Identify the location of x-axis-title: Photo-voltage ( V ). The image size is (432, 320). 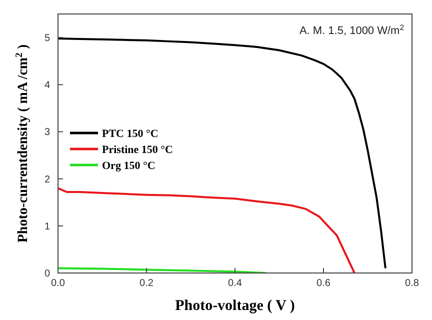
(235, 306).